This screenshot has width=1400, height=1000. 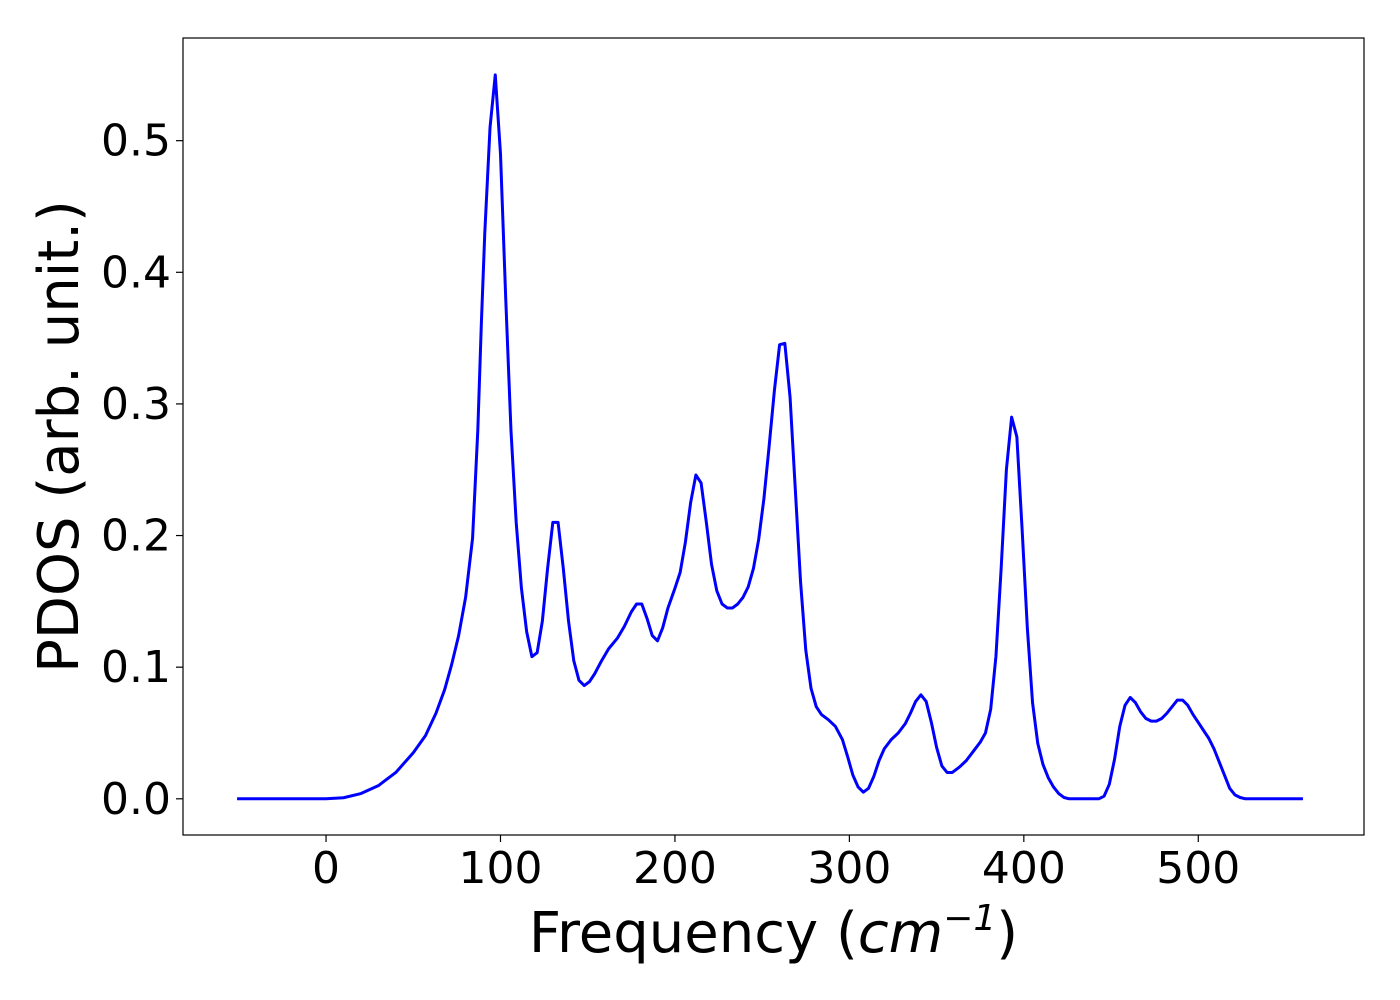 I want to click on y-tick-label: 0.5, so click(x=136, y=141).